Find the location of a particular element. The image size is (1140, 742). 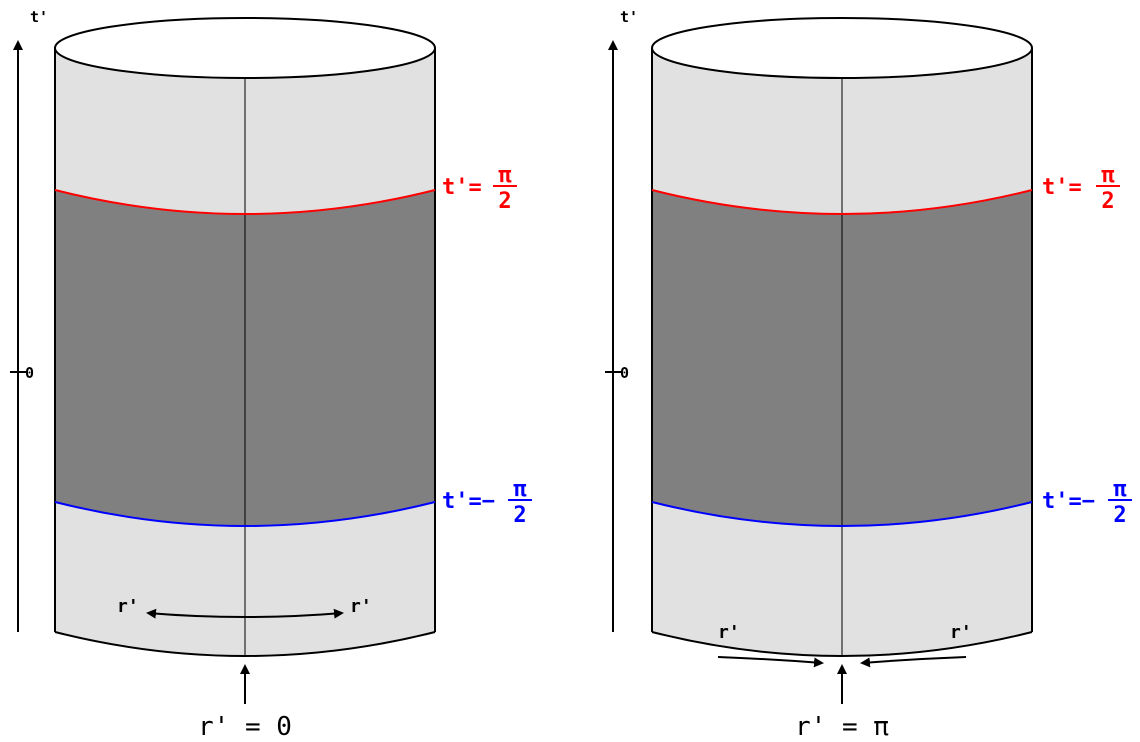

right-upper-boundary-label: t'= π 2 is located at coordinates (1081, 188).